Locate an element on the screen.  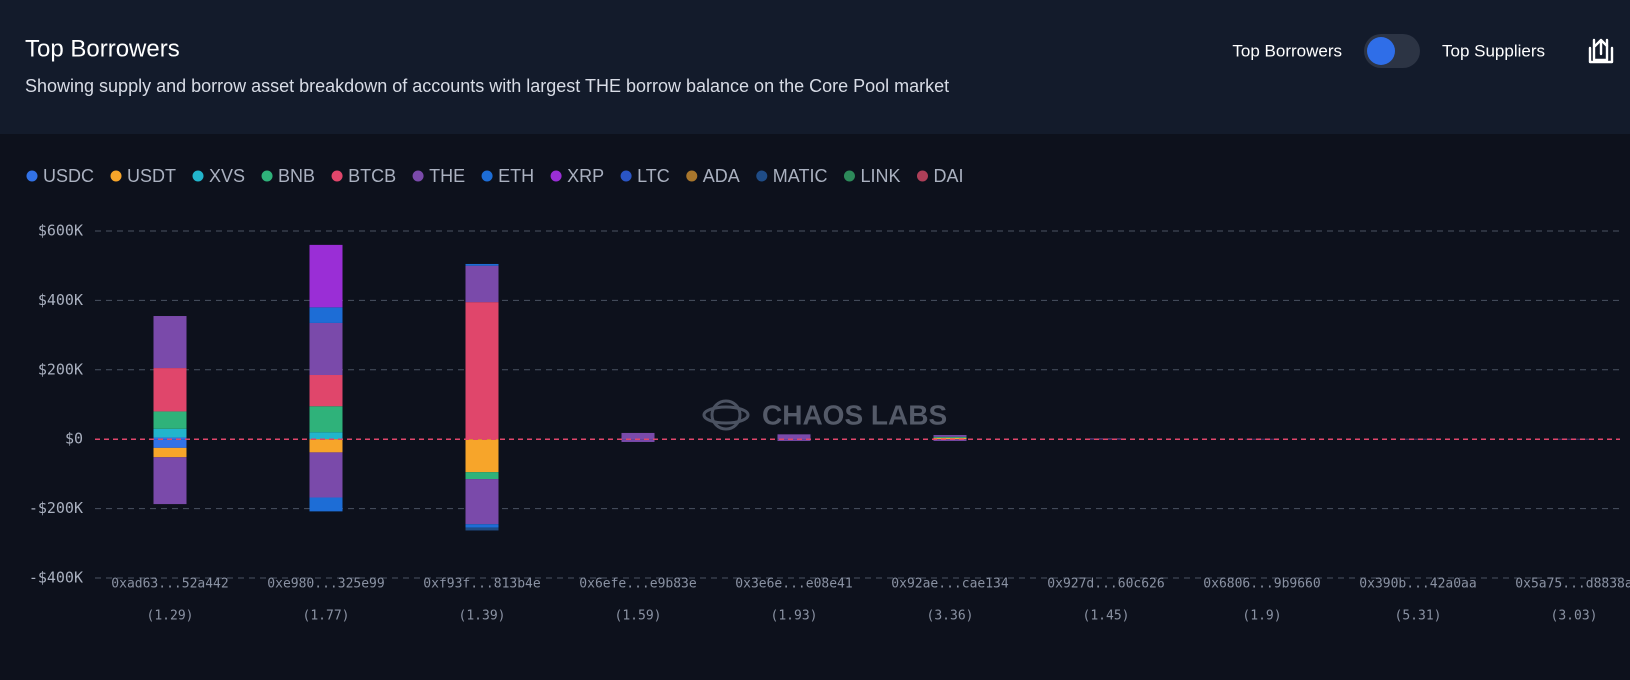
toggle-label: Top Suppliers is located at coordinates (1493, 50).